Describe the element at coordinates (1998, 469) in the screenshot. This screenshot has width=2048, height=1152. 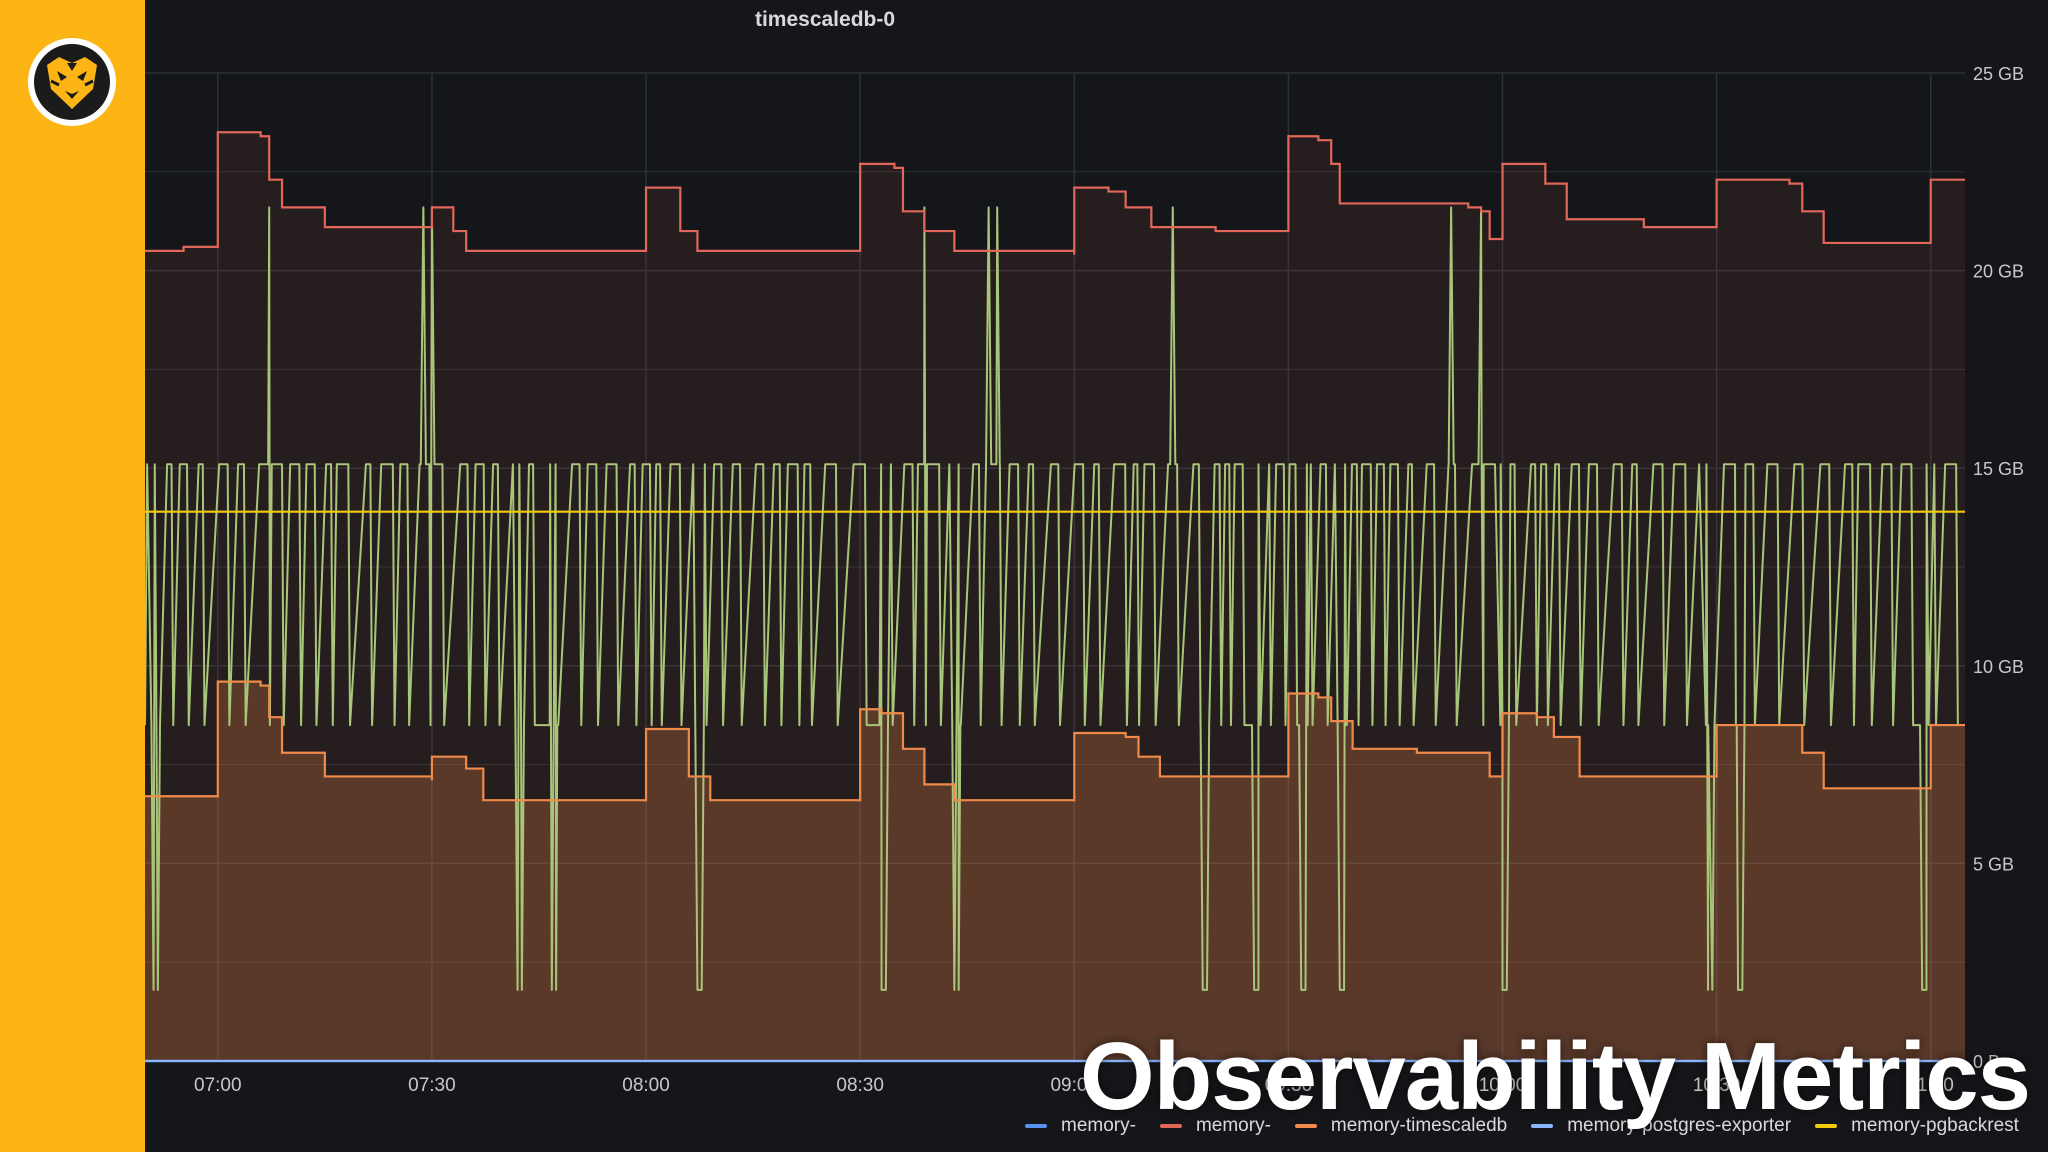
I see `y-tick-label: 15 GB` at that location.